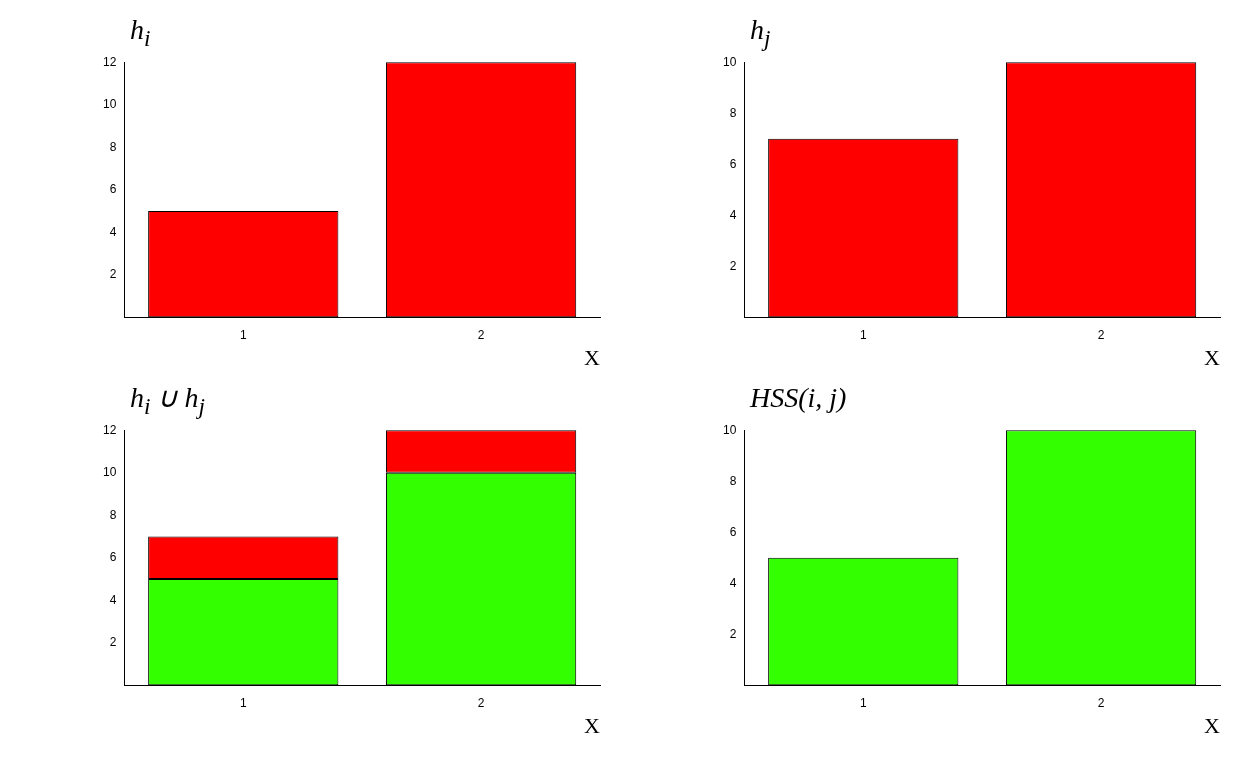 The image size is (1242, 762). Describe the element at coordinates (167, 400) in the screenshot. I see `chart-title: h$_{i}$ ∪ h$_{j}$` at that location.